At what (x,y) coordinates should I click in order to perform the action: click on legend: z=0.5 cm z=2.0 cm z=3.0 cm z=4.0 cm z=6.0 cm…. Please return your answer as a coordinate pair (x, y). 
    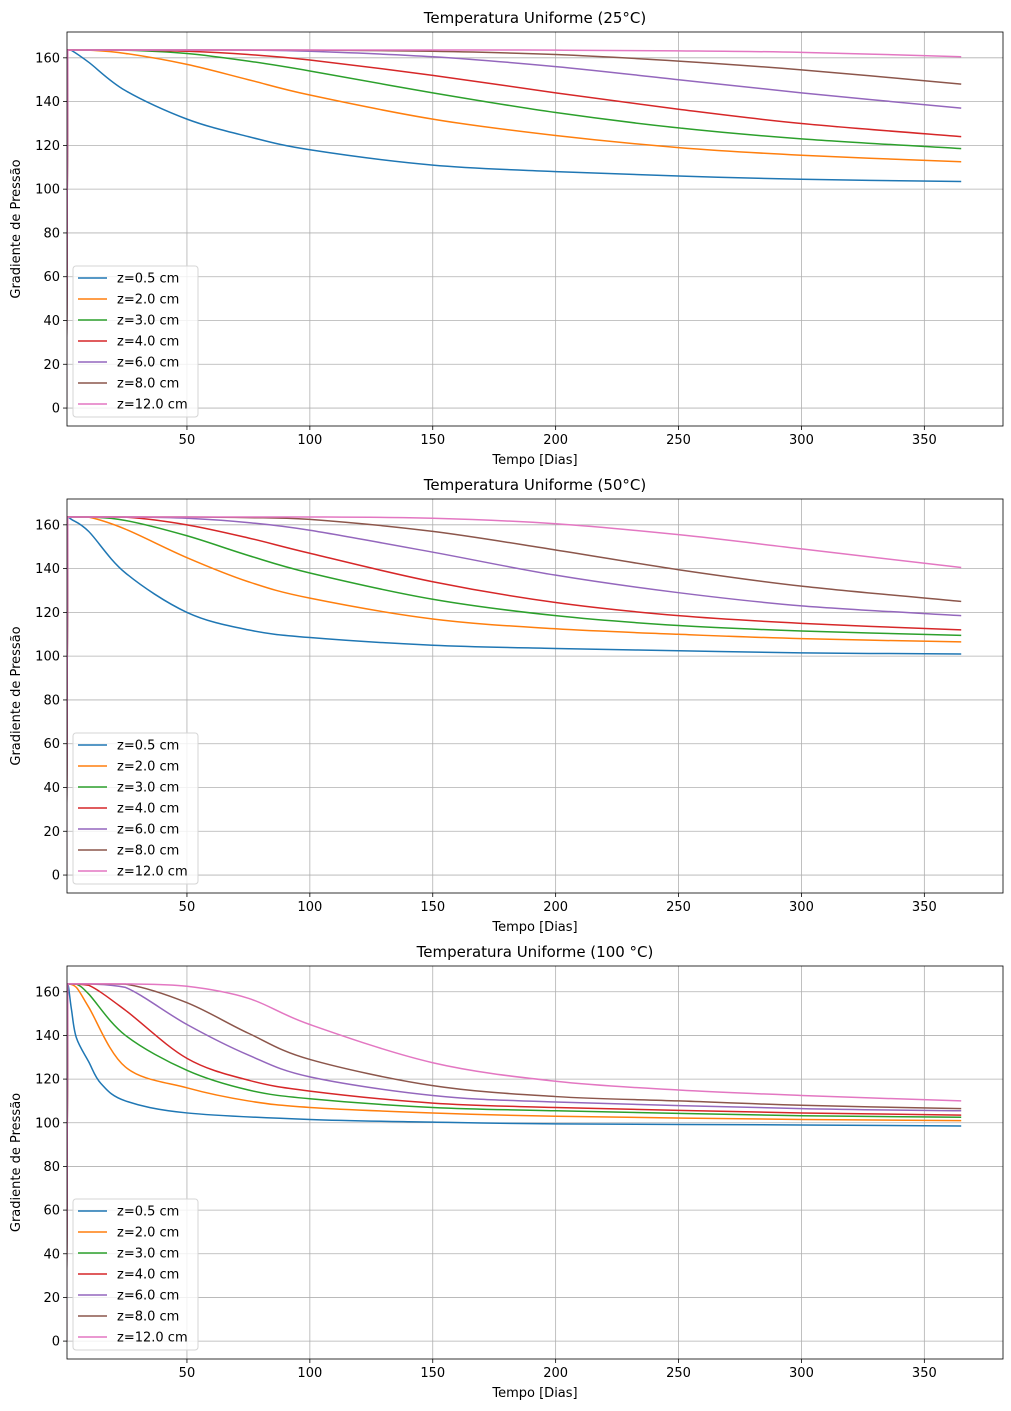
    Looking at the image, I should click on (135, 1274).